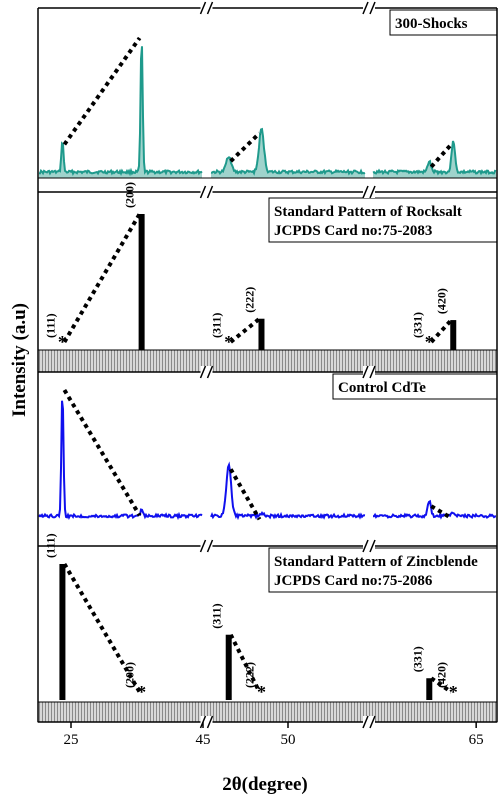  What do you see at coordinates (267, 361) in the screenshot?
I see `rocksalt-baseline-band` at bounding box center [267, 361].